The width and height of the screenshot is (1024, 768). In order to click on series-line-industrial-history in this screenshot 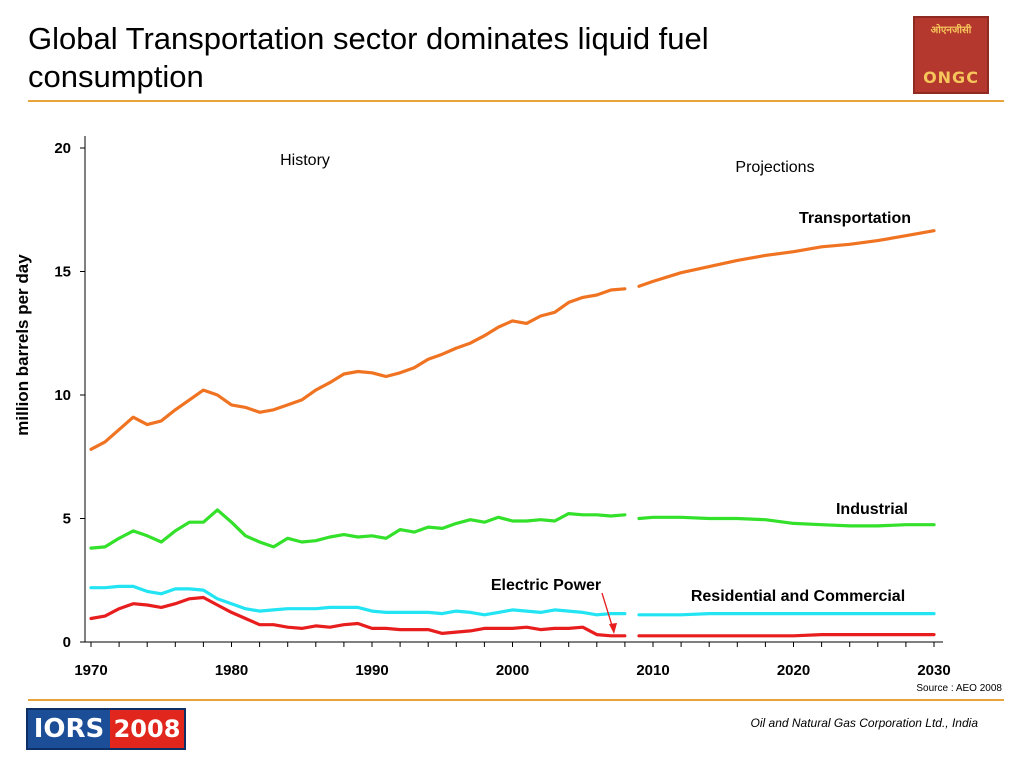, I will do `click(358, 529)`.